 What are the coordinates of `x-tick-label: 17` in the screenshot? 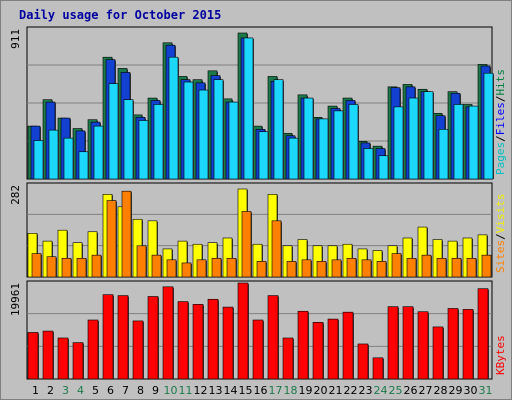 It's located at (276, 390).